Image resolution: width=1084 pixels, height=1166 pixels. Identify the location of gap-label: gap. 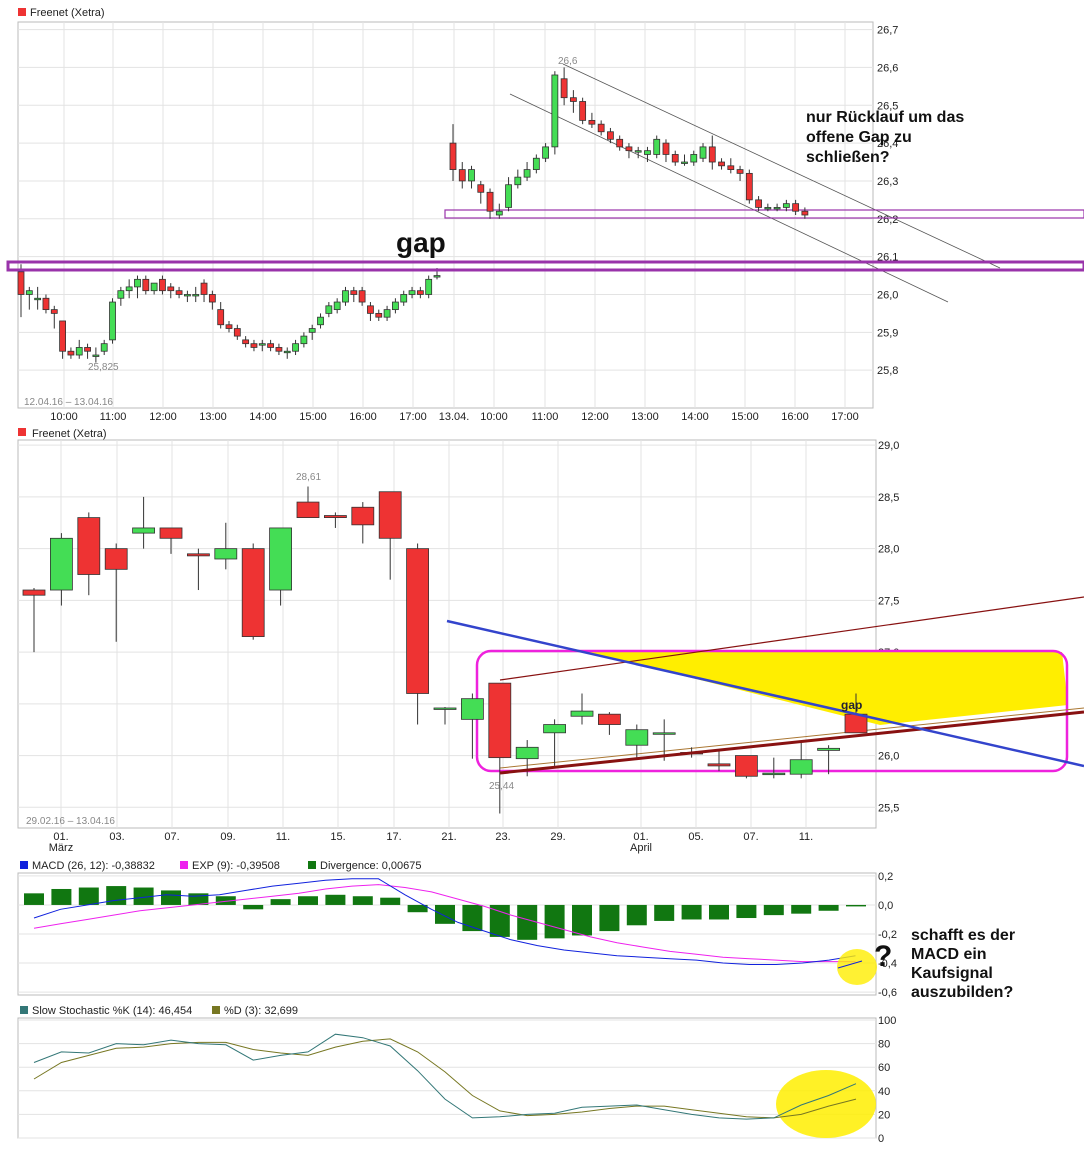
(421, 242).